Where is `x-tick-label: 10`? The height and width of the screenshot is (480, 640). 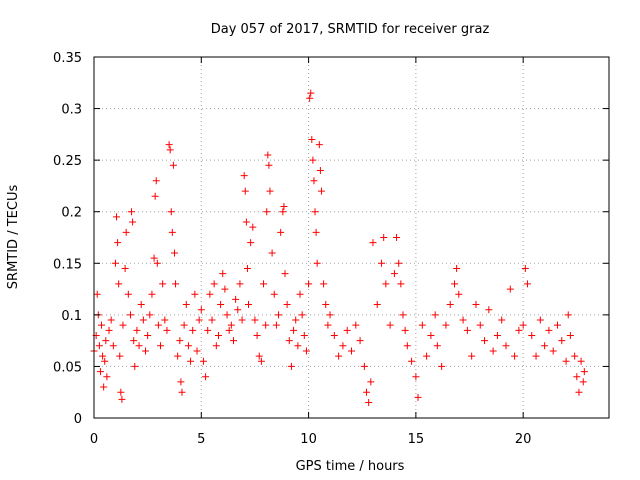 x-tick-label: 10 is located at coordinates (308, 439).